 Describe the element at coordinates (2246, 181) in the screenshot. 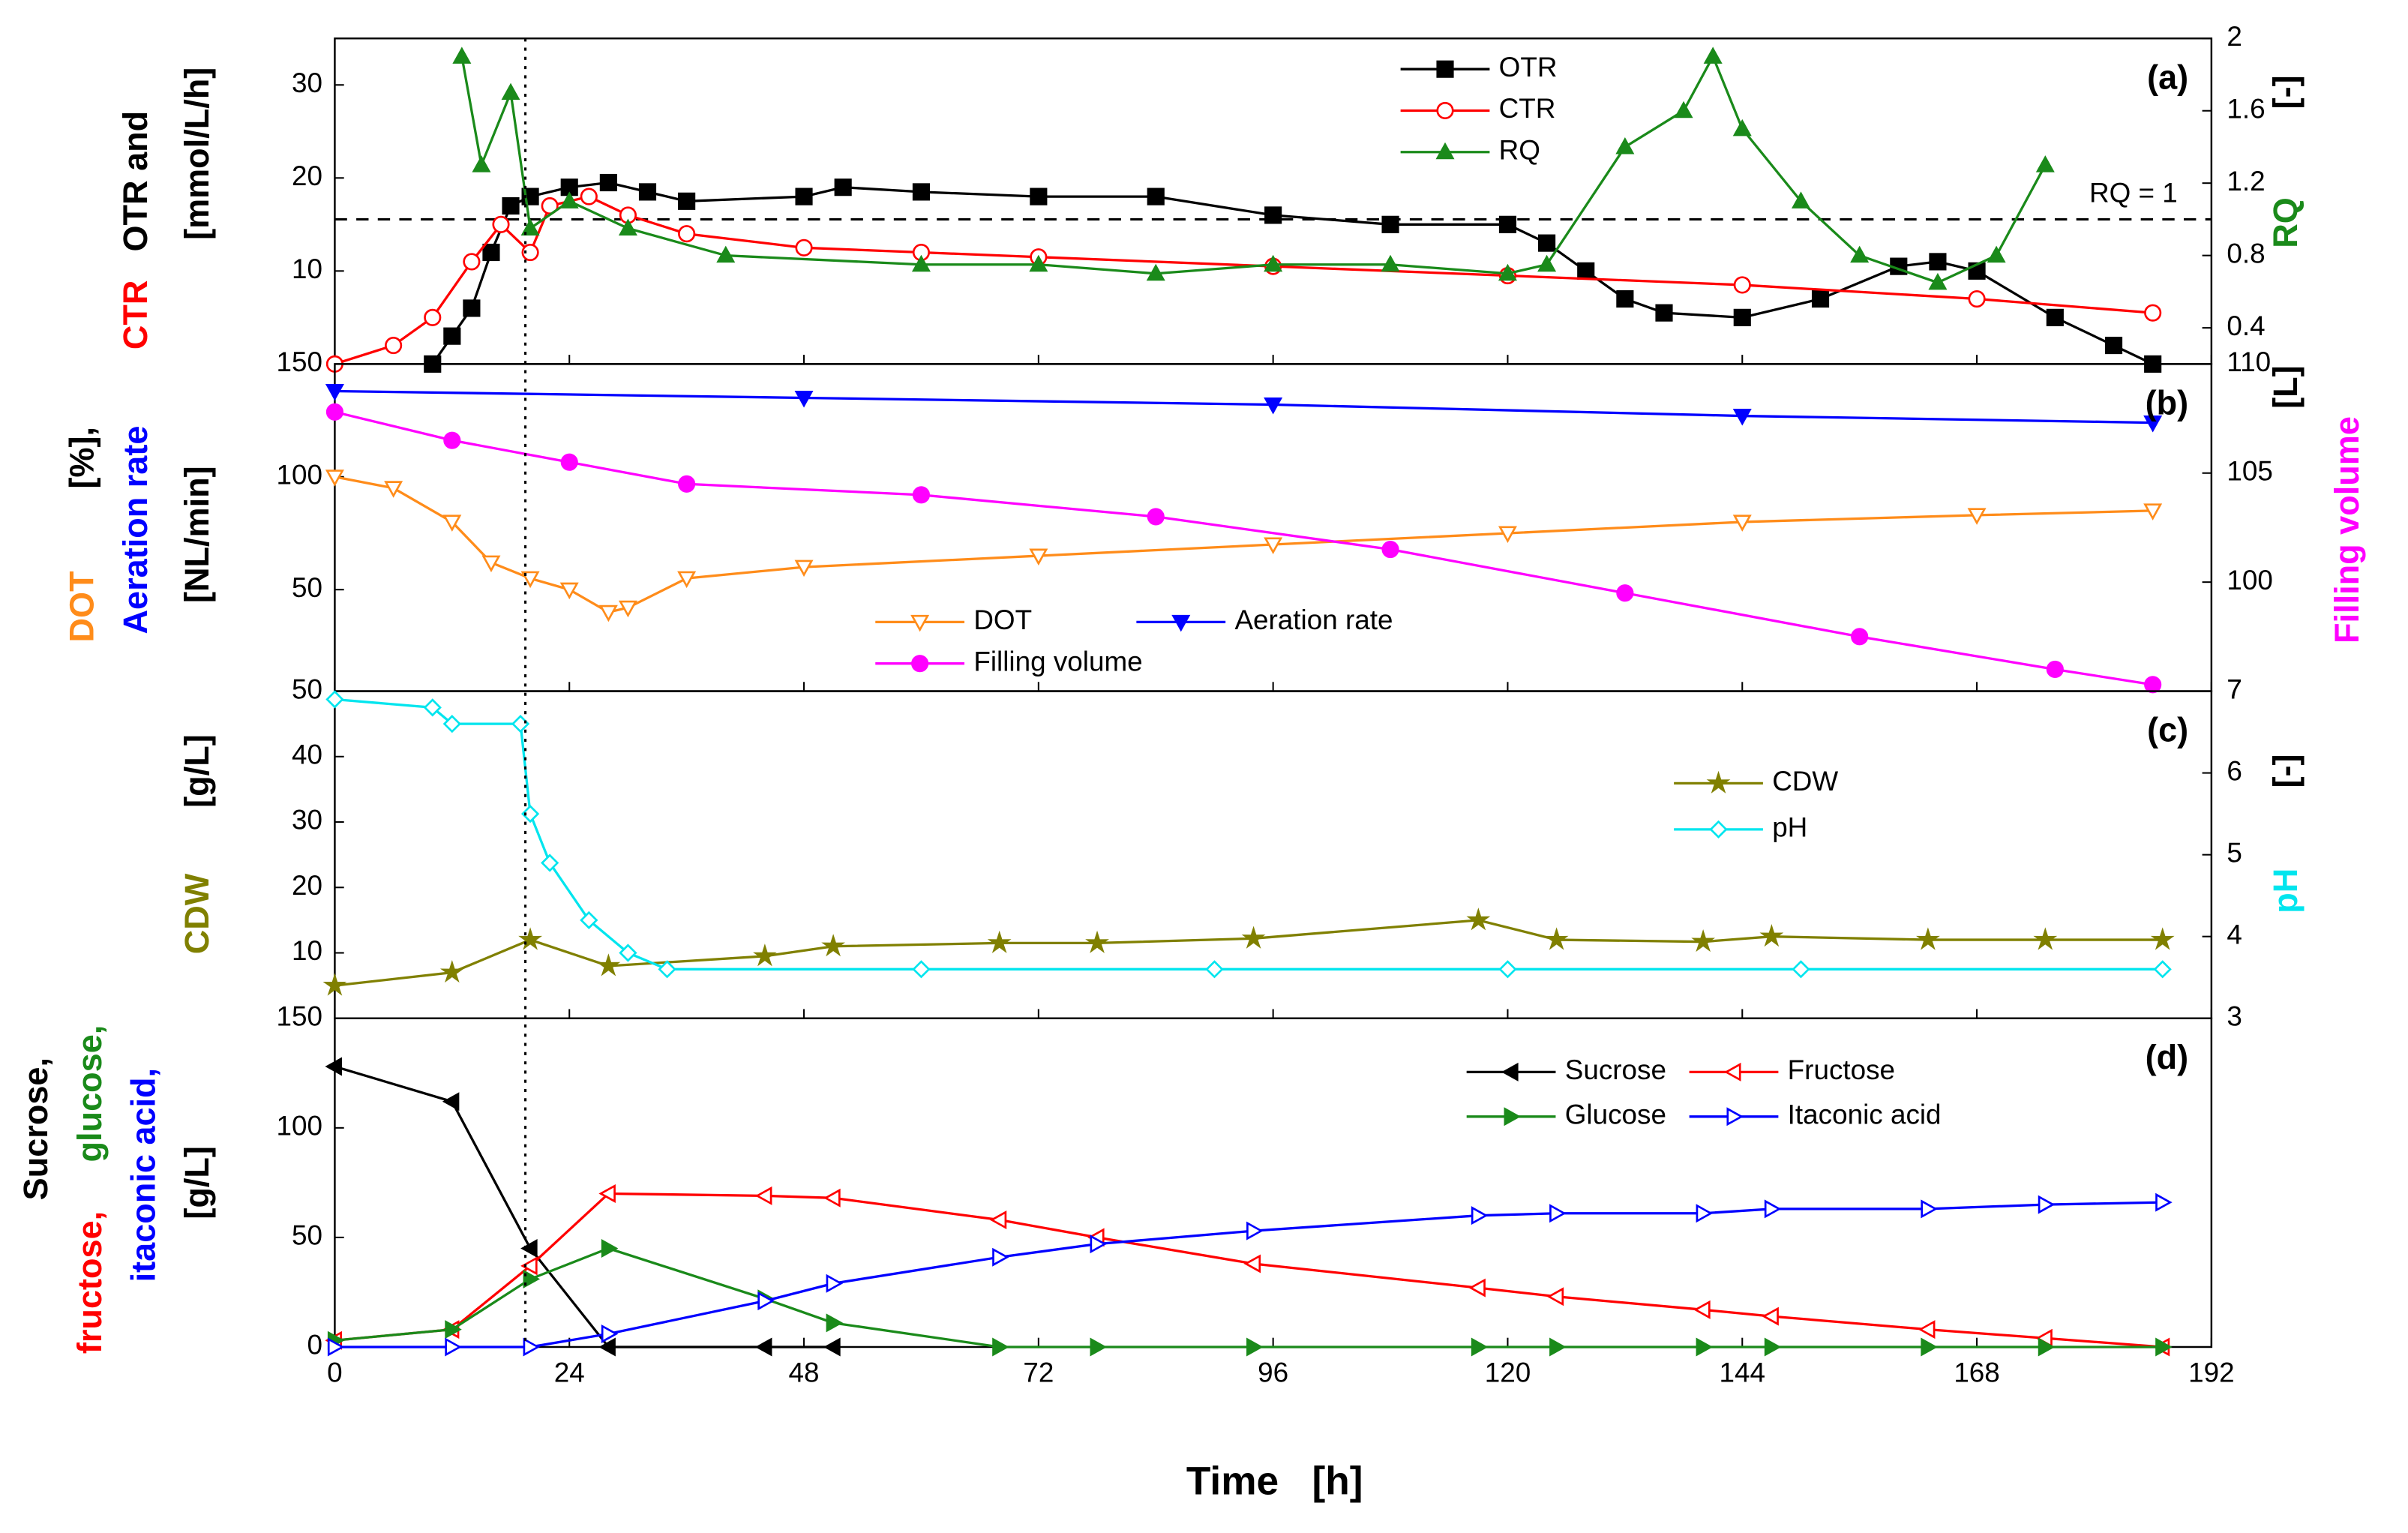

I see `y2-tick-label: 1.2` at that location.